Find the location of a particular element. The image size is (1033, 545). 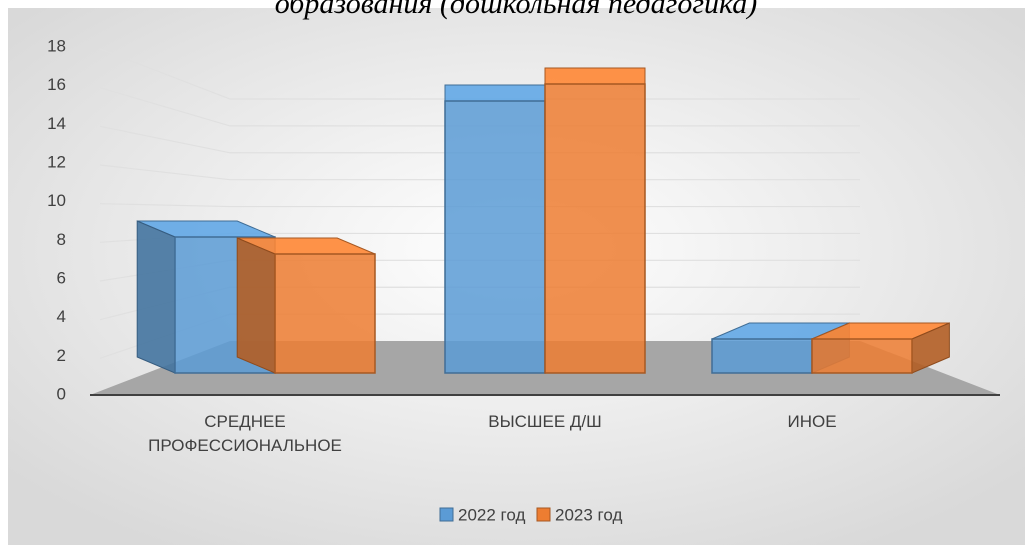

y-tick-label: 4 is located at coordinates (61, 316).